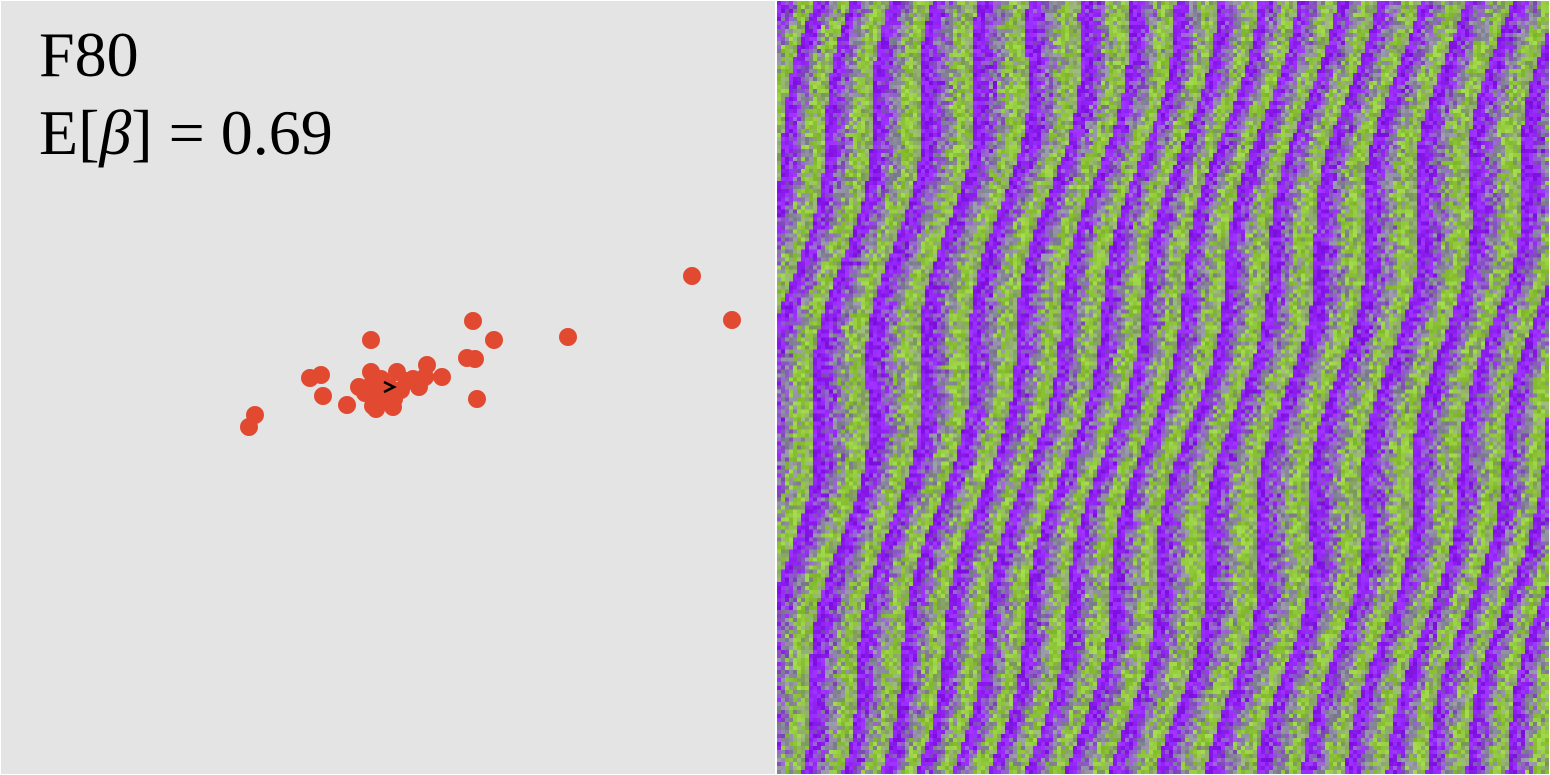  I want to click on frame-label: F80, so click(89, 54).